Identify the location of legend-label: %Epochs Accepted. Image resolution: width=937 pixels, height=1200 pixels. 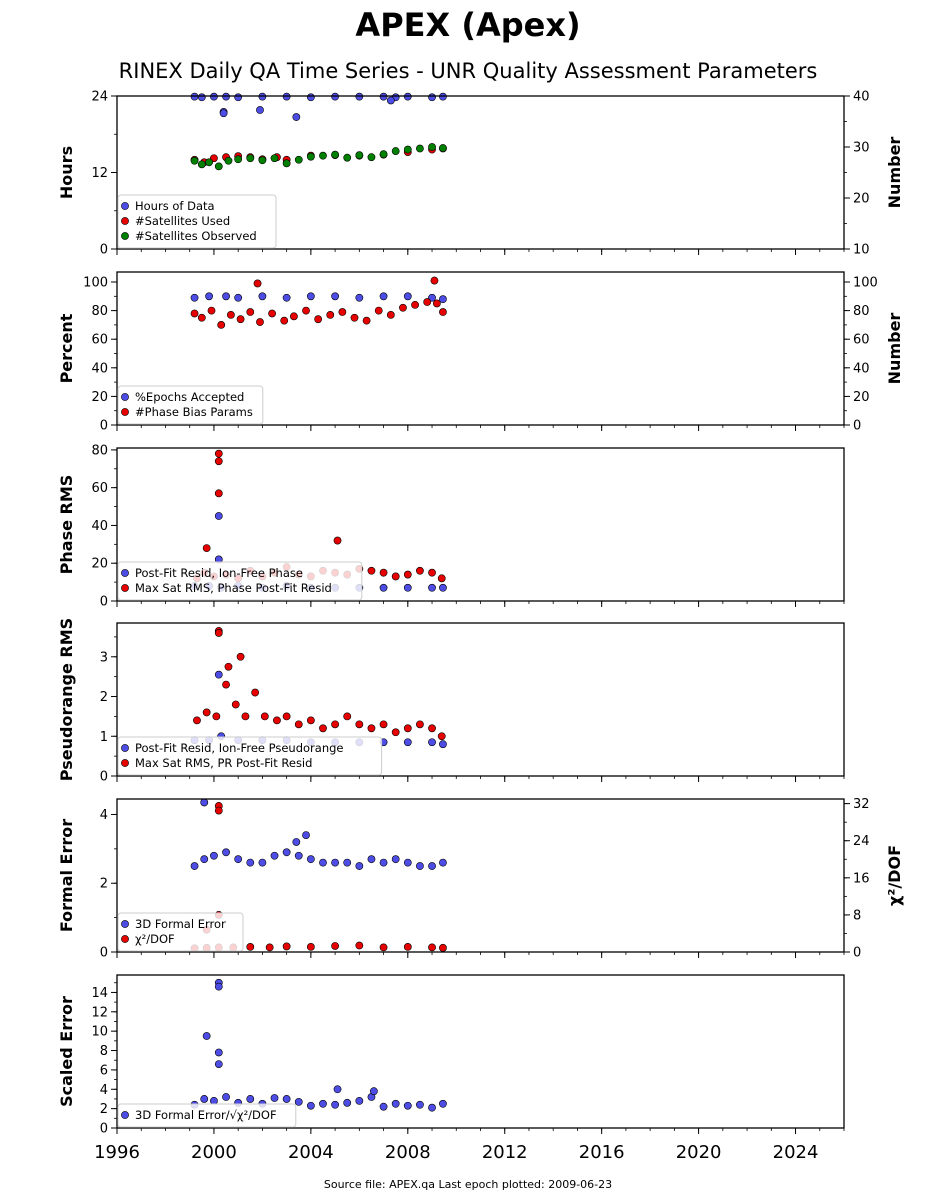
(189, 397).